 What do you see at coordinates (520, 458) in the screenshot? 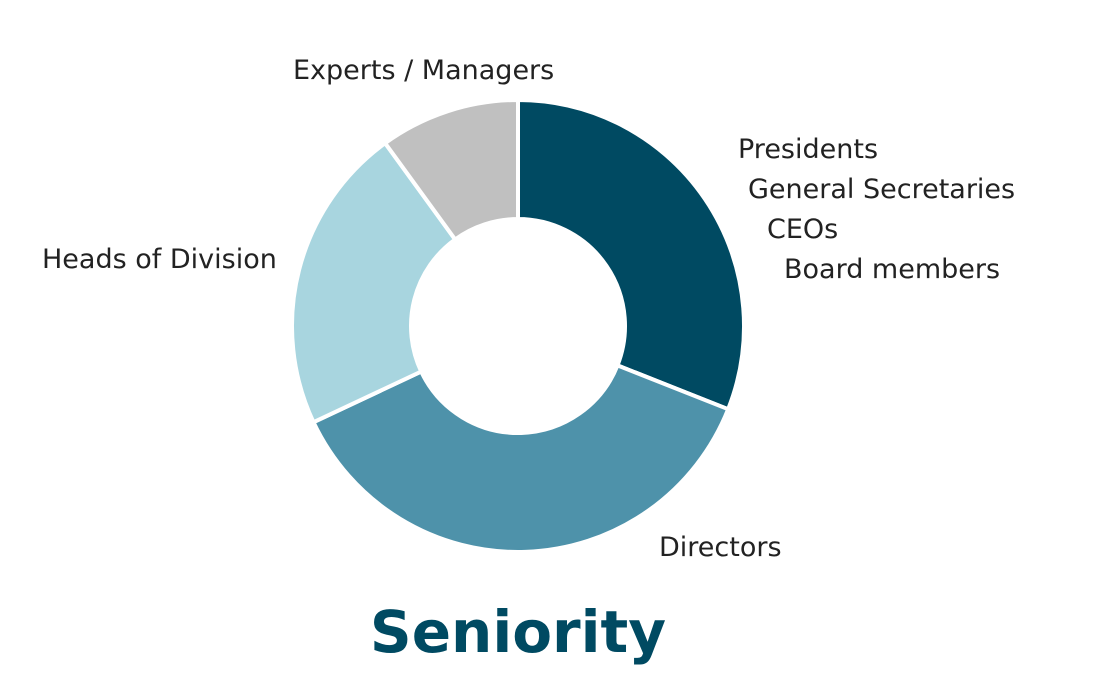
I see `slice-directors` at bounding box center [520, 458].